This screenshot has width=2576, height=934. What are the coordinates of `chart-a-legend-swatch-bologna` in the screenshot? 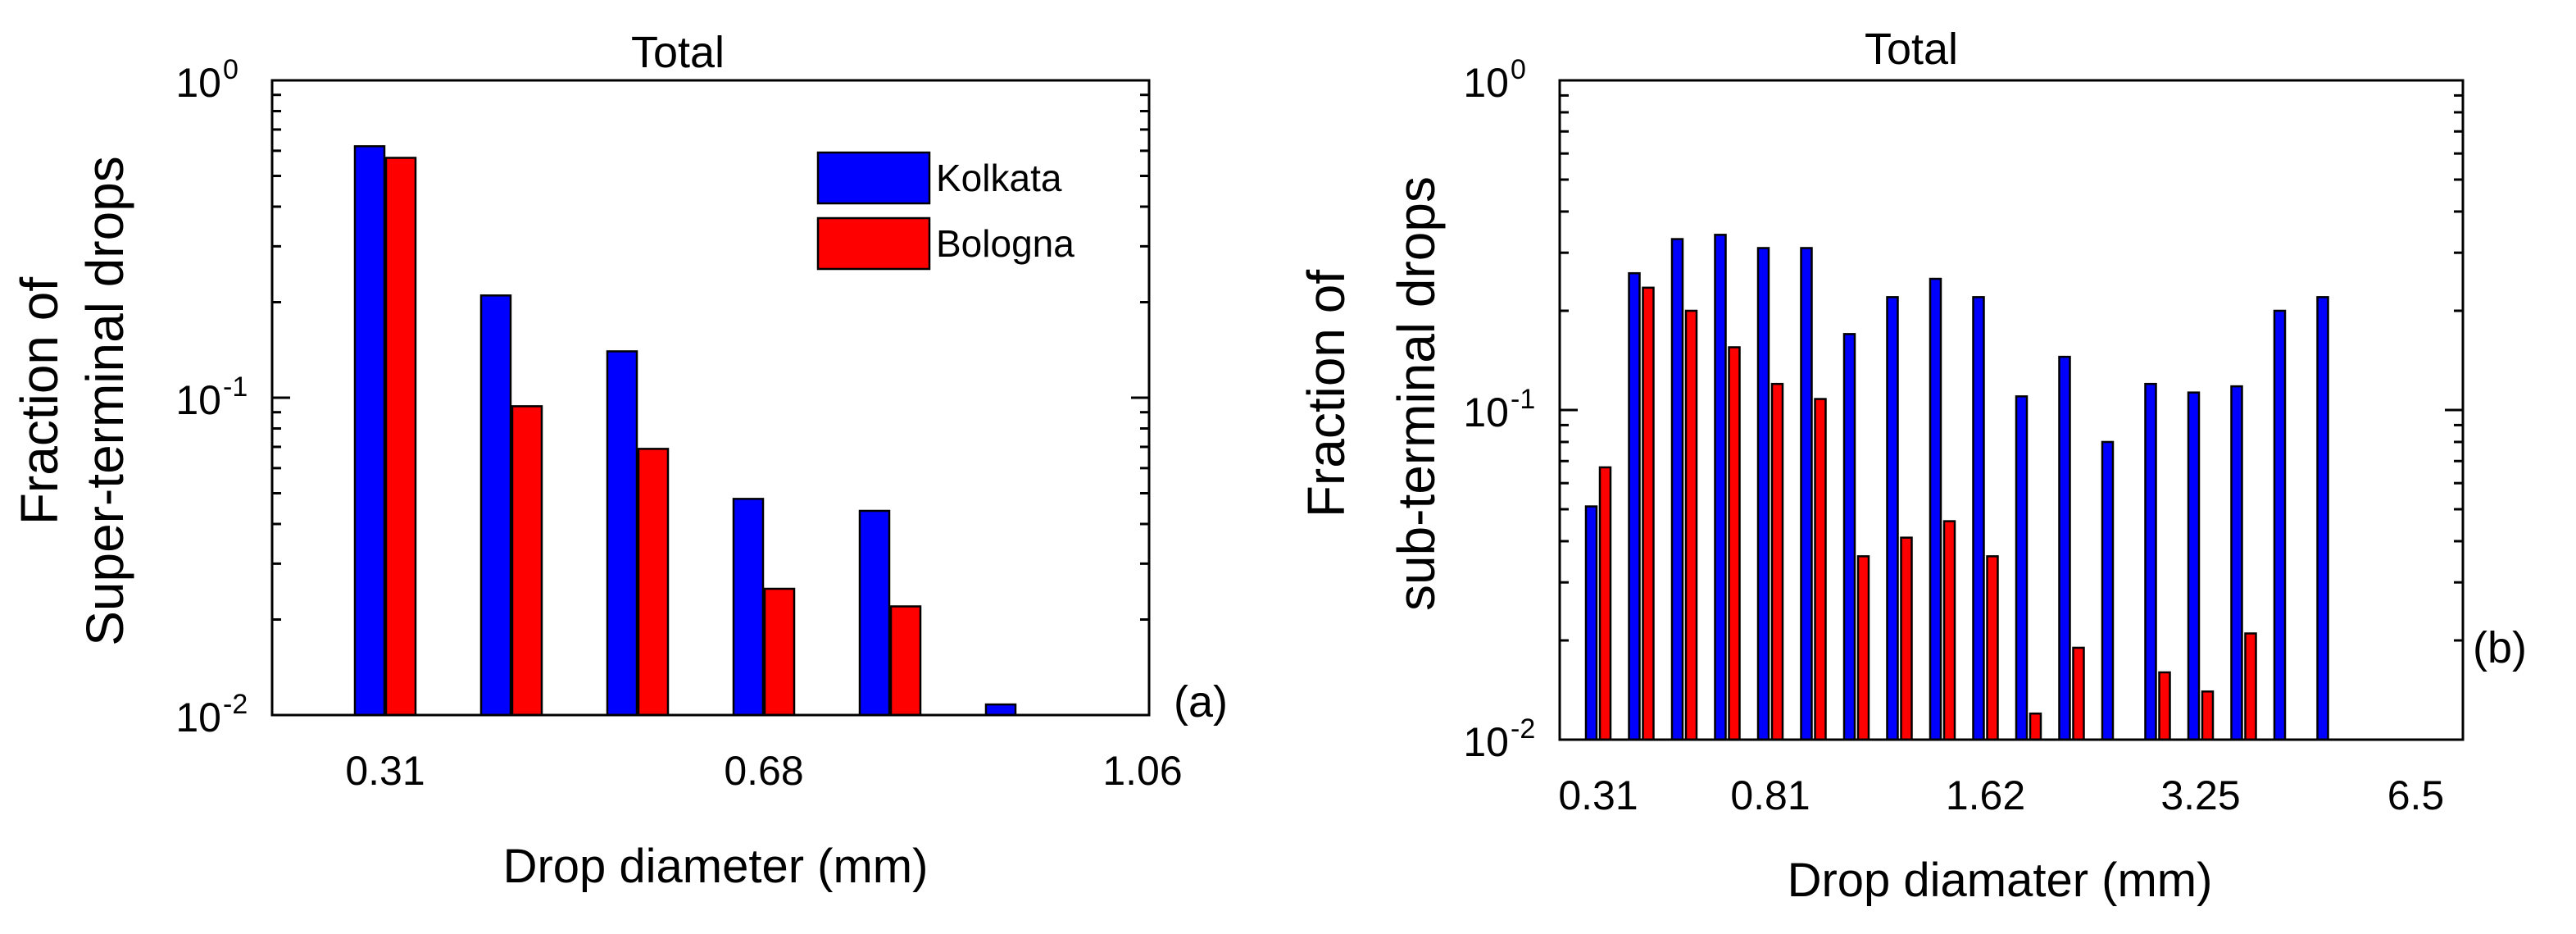 It's located at (873, 243).